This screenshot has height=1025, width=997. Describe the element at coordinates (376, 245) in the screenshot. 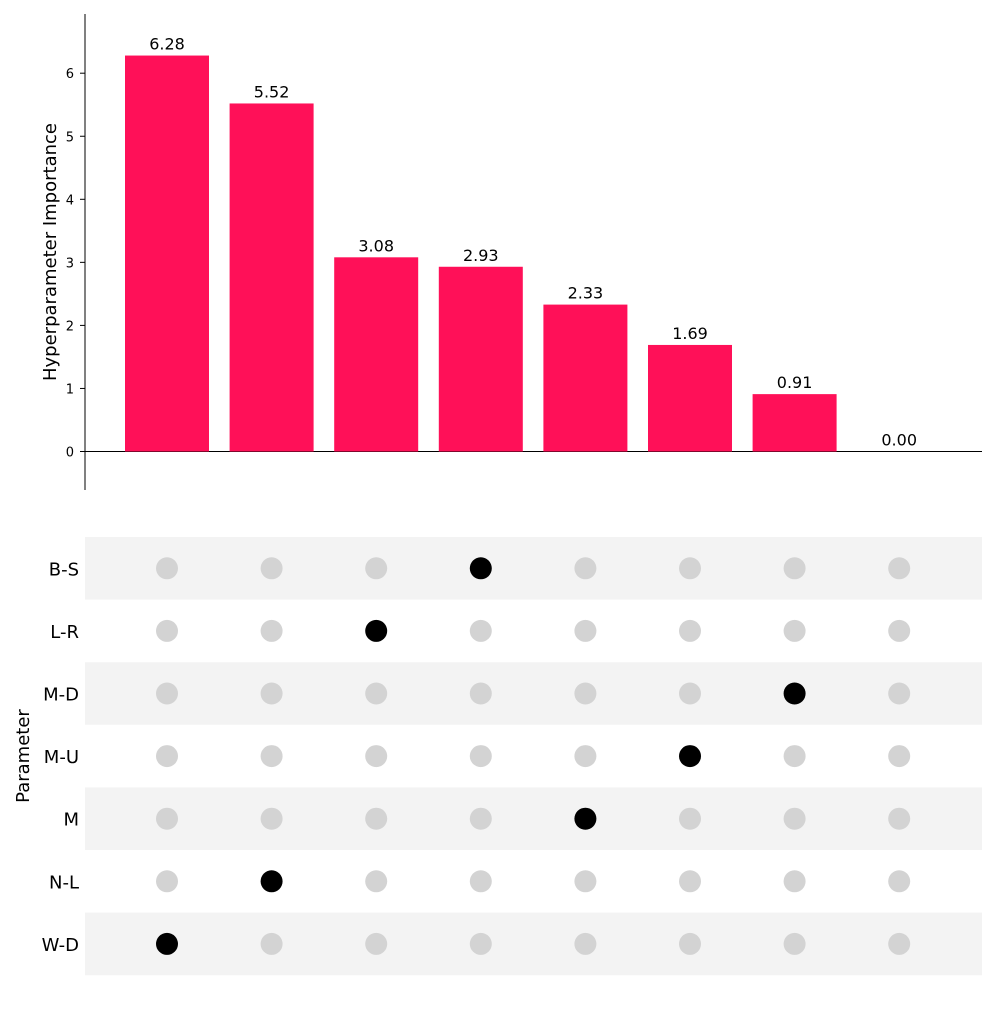

I see `bar-value-label: 3.08` at that location.